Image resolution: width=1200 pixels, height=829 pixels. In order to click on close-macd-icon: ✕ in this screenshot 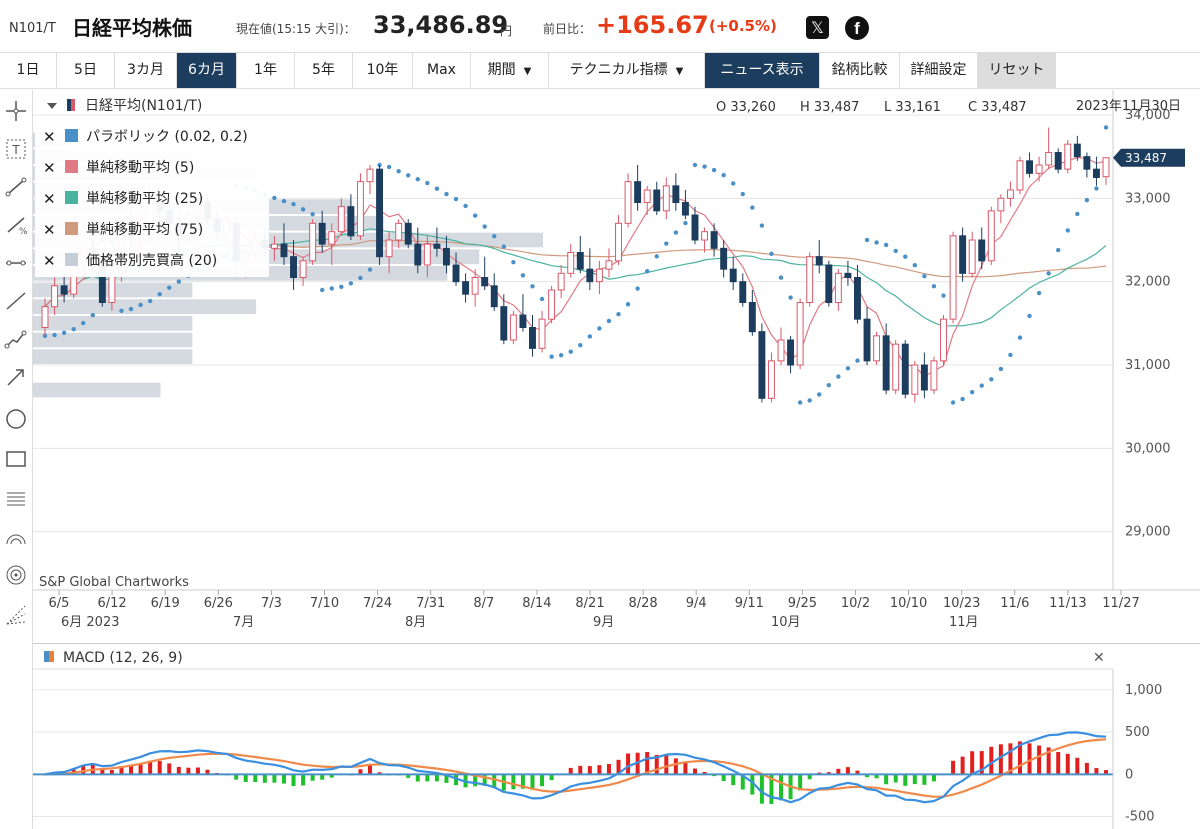, I will do `click(1099, 658)`.